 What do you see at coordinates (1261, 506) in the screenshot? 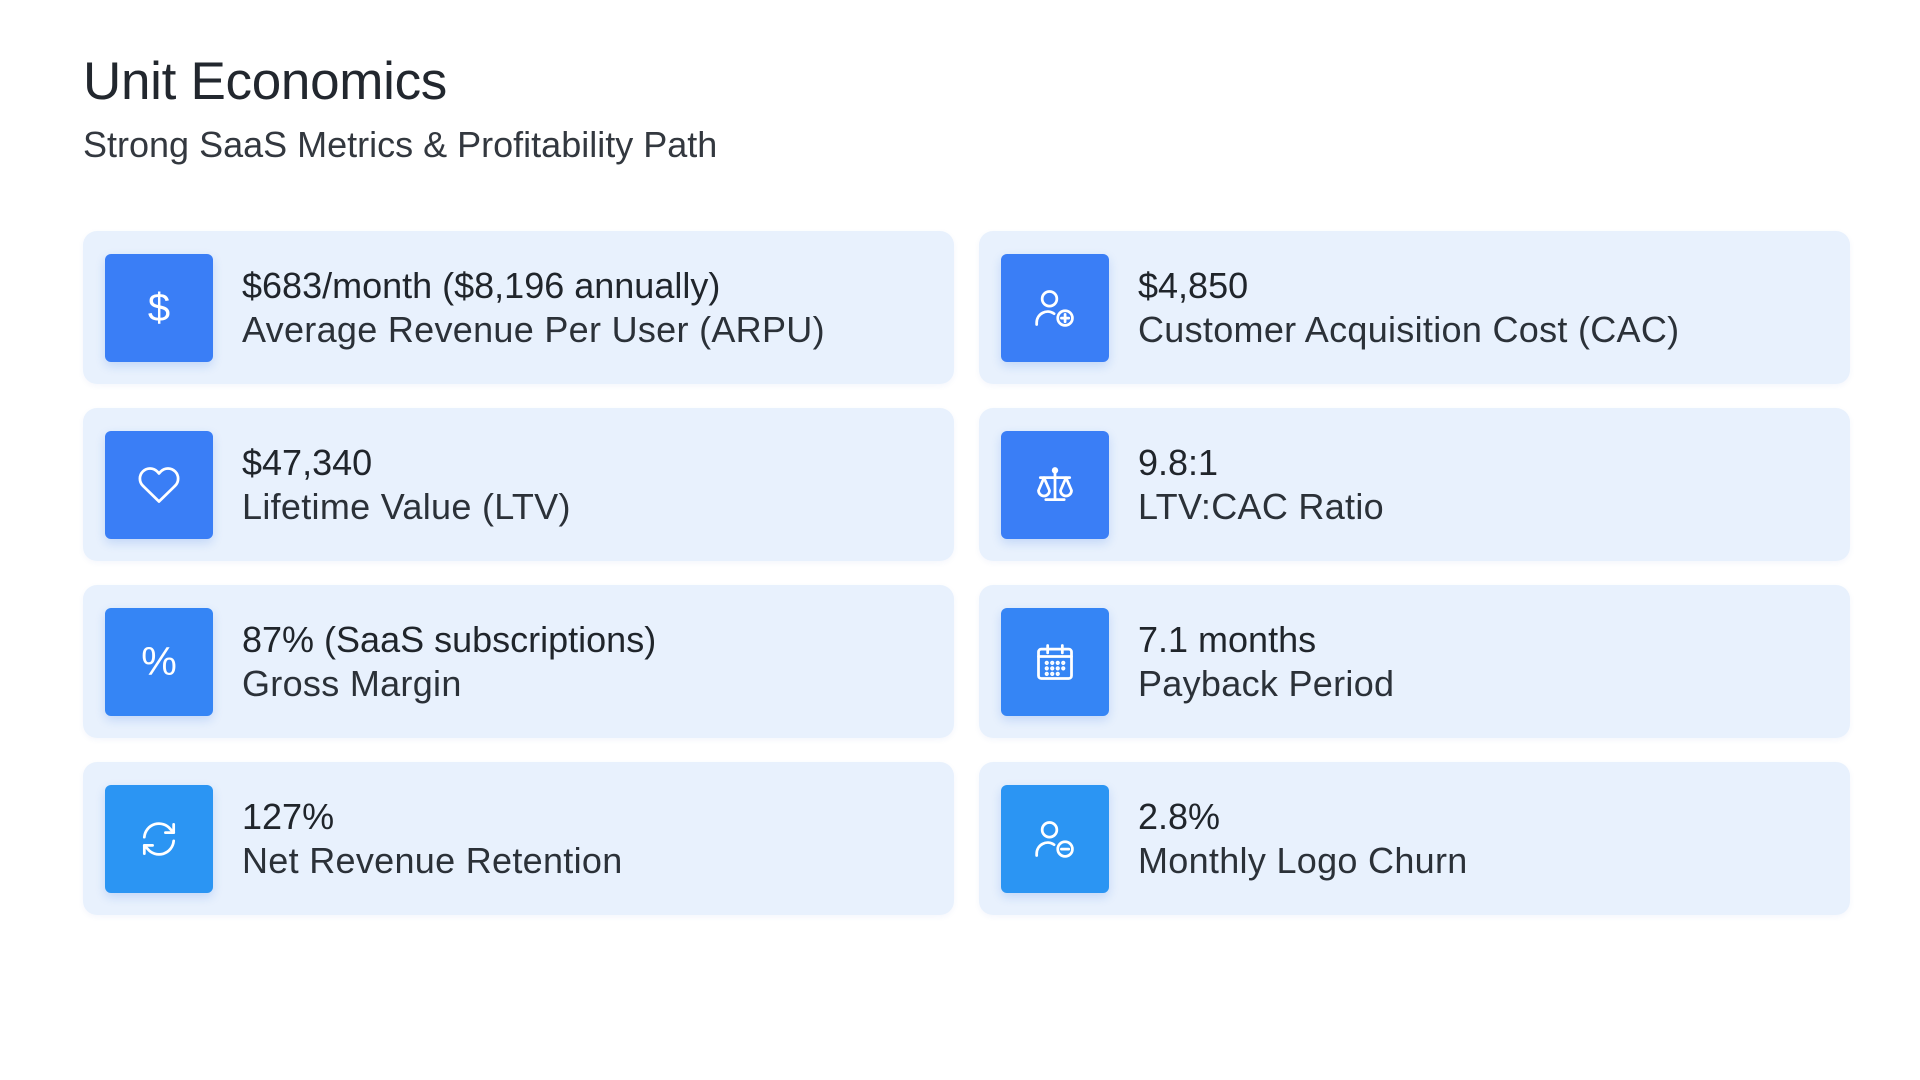
I see `metric-label: LTV:CAC Ratio` at bounding box center [1261, 506].